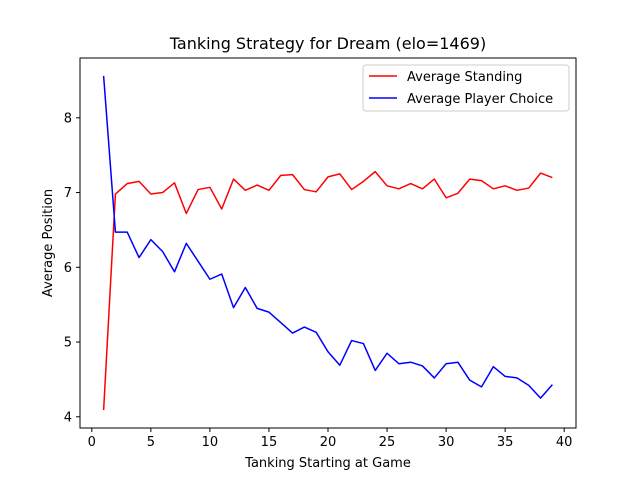 The height and width of the screenshot is (480, 640). I want to click on x-tick-label: 35, so click(505, 442).